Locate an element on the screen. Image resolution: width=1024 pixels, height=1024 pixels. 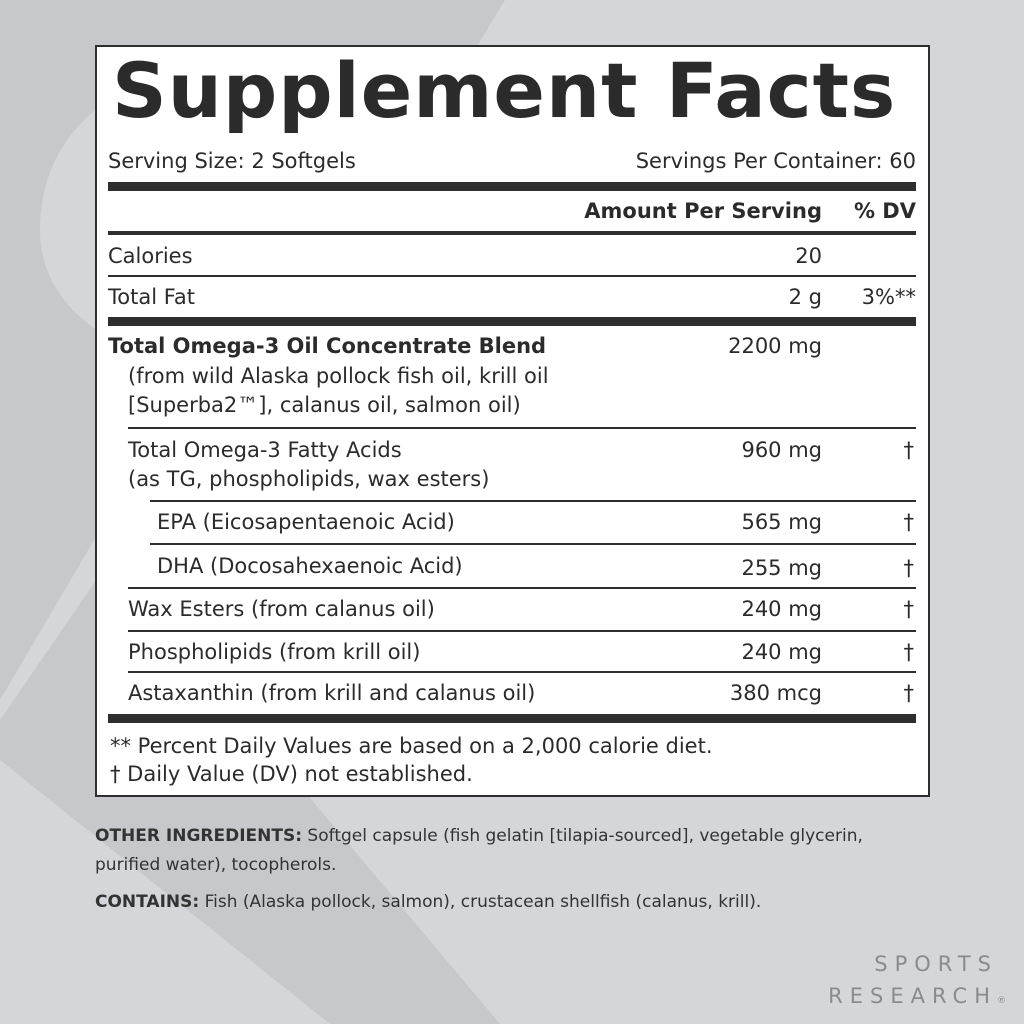
row-name: Wax Esters (from calanus oil) is located at coordinates (281, 609).